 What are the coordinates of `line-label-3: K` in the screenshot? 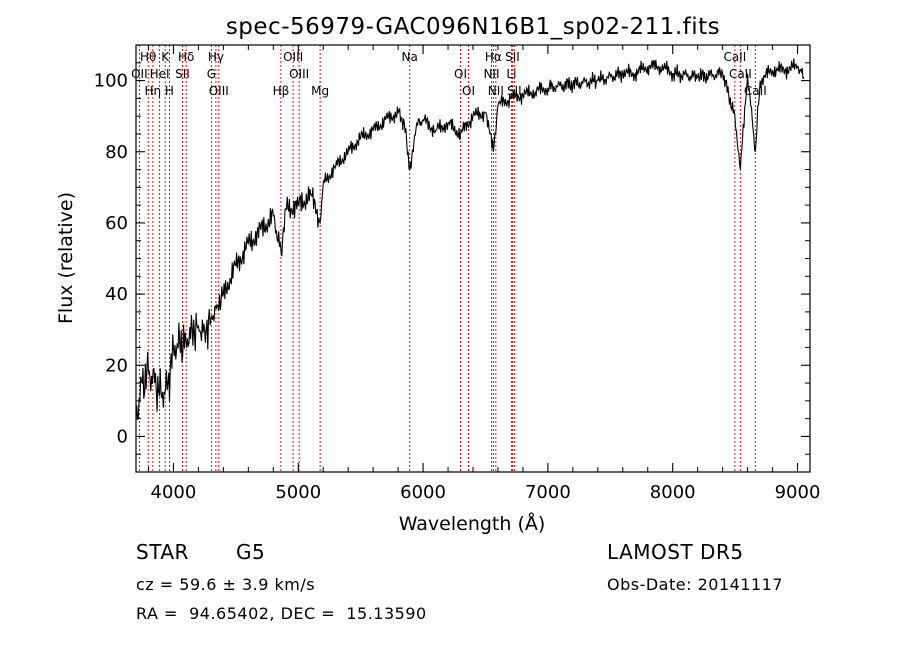 It's located at (165, 57).